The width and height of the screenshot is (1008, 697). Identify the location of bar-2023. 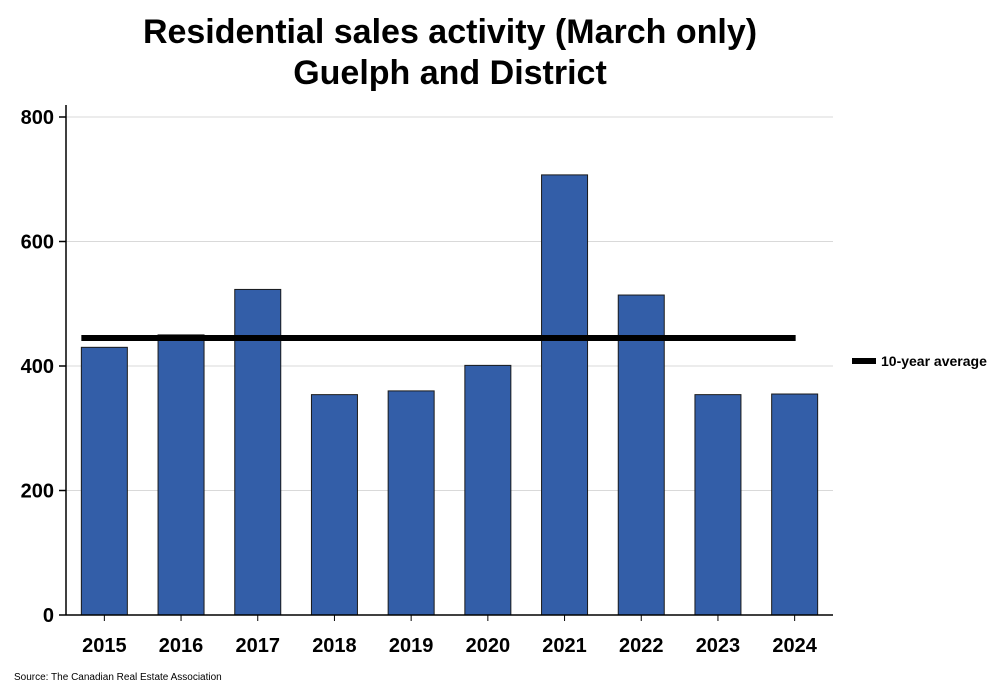
(718, 505).